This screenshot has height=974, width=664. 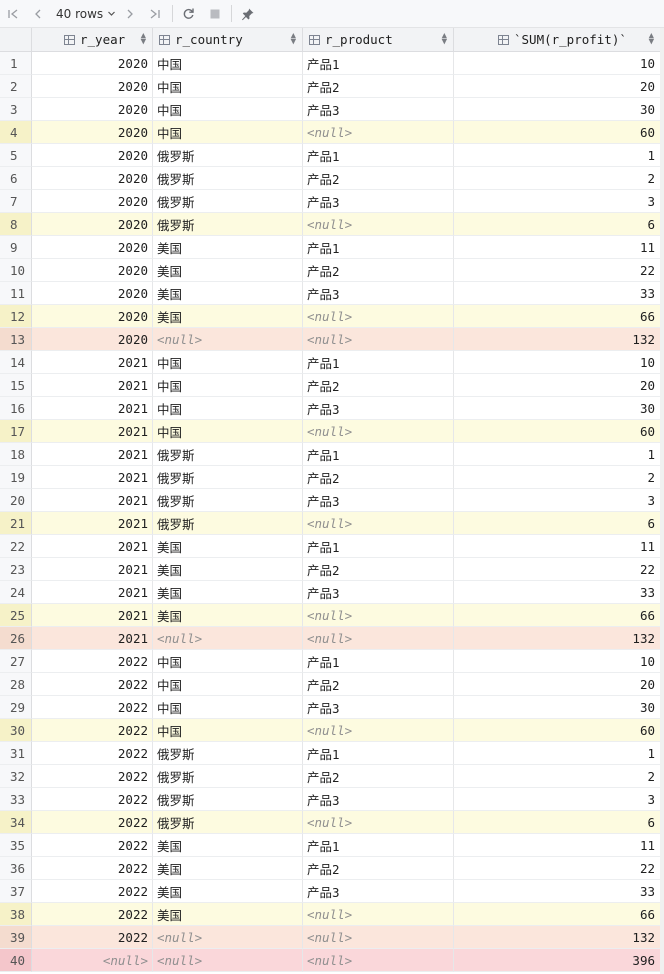 What do you see at coordinates (16, 316) in the screenshot?
I see `row-number-cell: 12` at bounding box center [16, 316].